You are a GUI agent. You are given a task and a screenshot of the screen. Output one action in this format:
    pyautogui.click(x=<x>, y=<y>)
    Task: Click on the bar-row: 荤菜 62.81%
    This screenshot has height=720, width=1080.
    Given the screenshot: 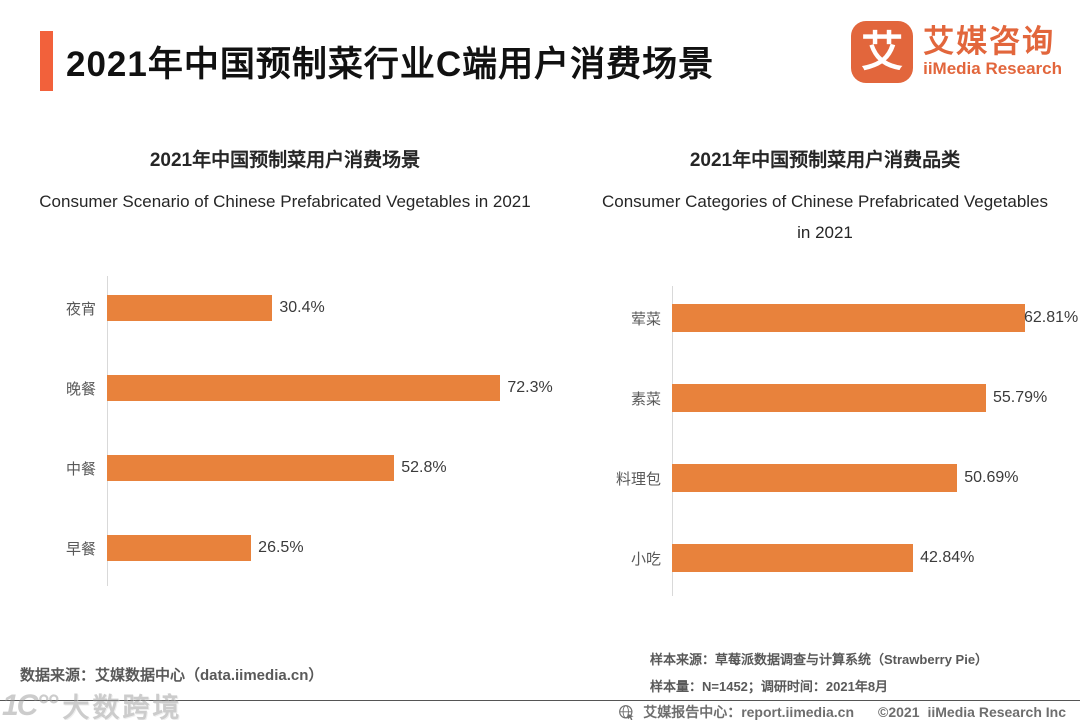 What is the action you would take?
    pyautogui.click(x=830, y=318)
    